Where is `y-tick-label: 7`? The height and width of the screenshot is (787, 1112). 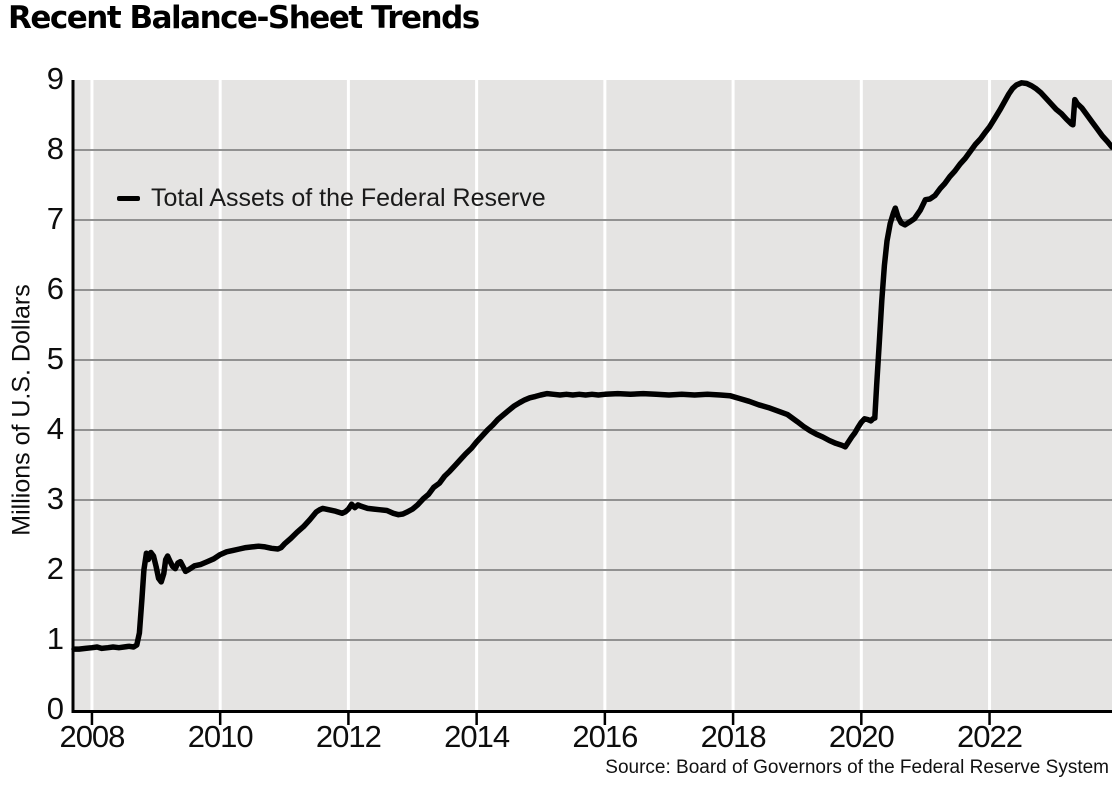
y-tick-label: 7 is located at coordinates (55, 218).